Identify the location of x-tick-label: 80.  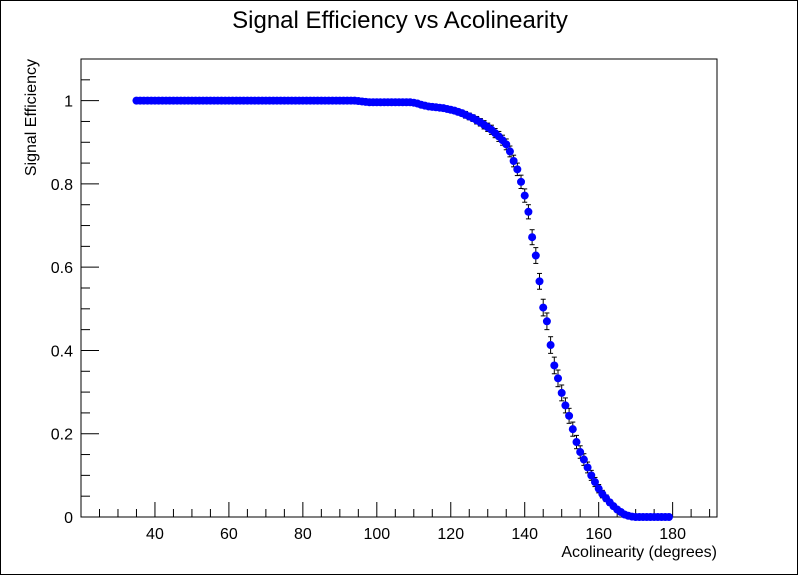
(303, 534).